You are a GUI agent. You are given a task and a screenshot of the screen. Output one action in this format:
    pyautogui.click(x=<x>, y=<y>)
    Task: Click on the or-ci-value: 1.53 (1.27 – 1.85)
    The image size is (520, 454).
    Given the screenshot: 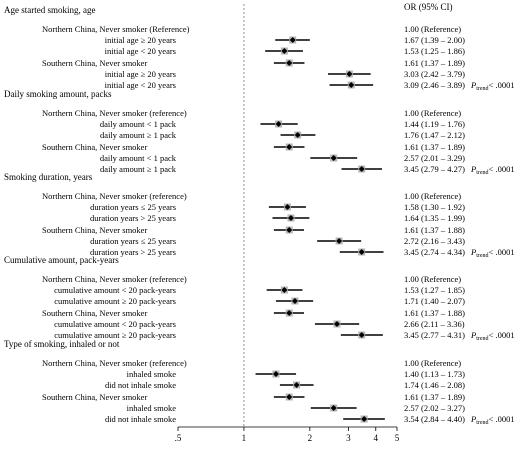 What is the action you would take?
    pyautogui.click(x=434, y=290)
    